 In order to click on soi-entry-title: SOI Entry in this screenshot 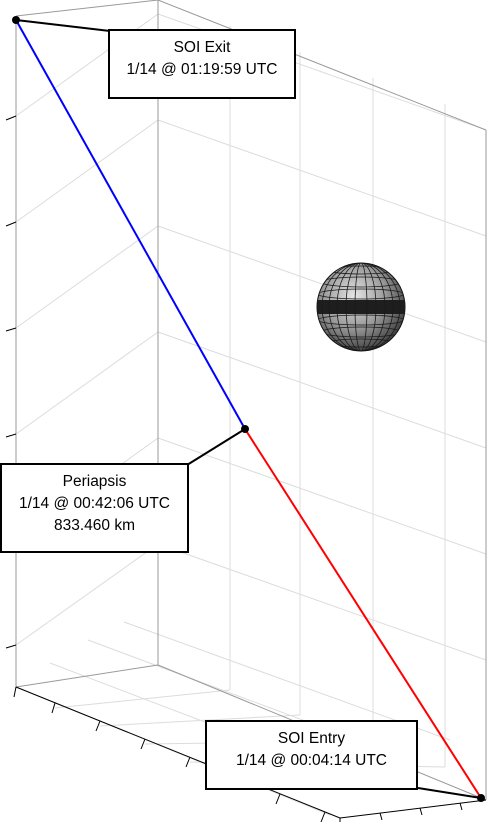, I will do `click(311, 738)`.